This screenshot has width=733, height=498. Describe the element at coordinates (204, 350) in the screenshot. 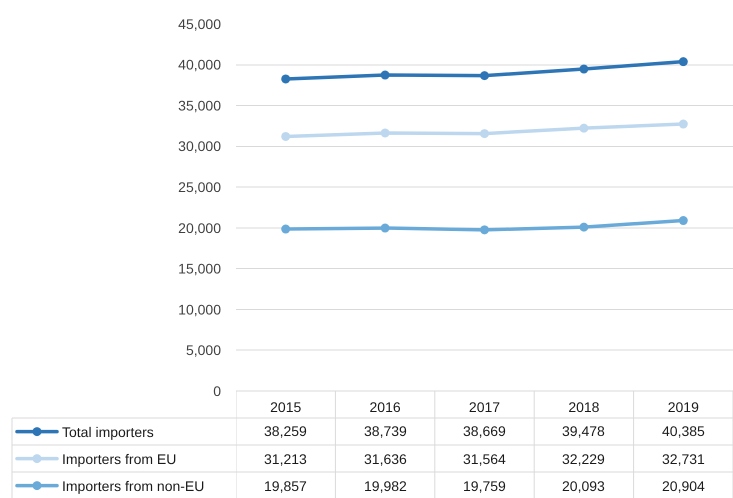

I see `y-tick-label: 5,000` at that location.